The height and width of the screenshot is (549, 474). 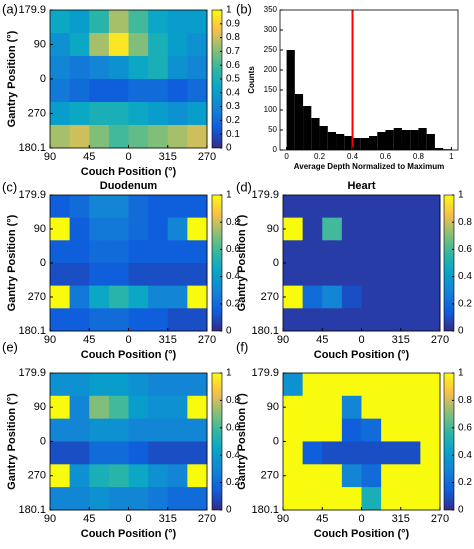 What do you see at coordinates (32, 373) in the screenshot?
I see `y-tick-label: 179.9` at bounding box center [32, 373].